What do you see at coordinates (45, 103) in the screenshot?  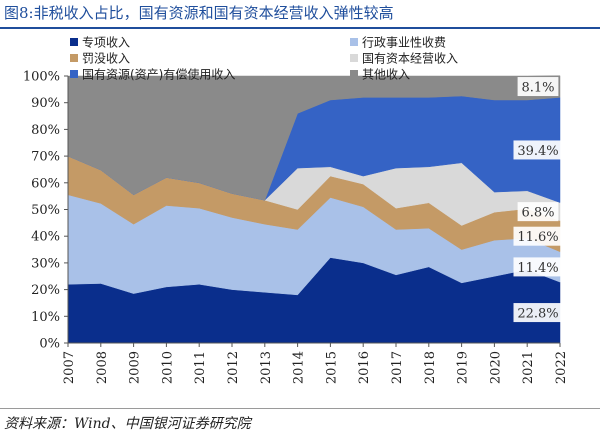 I see `y-tick-label: 90%` at bounding box center [45, 103].